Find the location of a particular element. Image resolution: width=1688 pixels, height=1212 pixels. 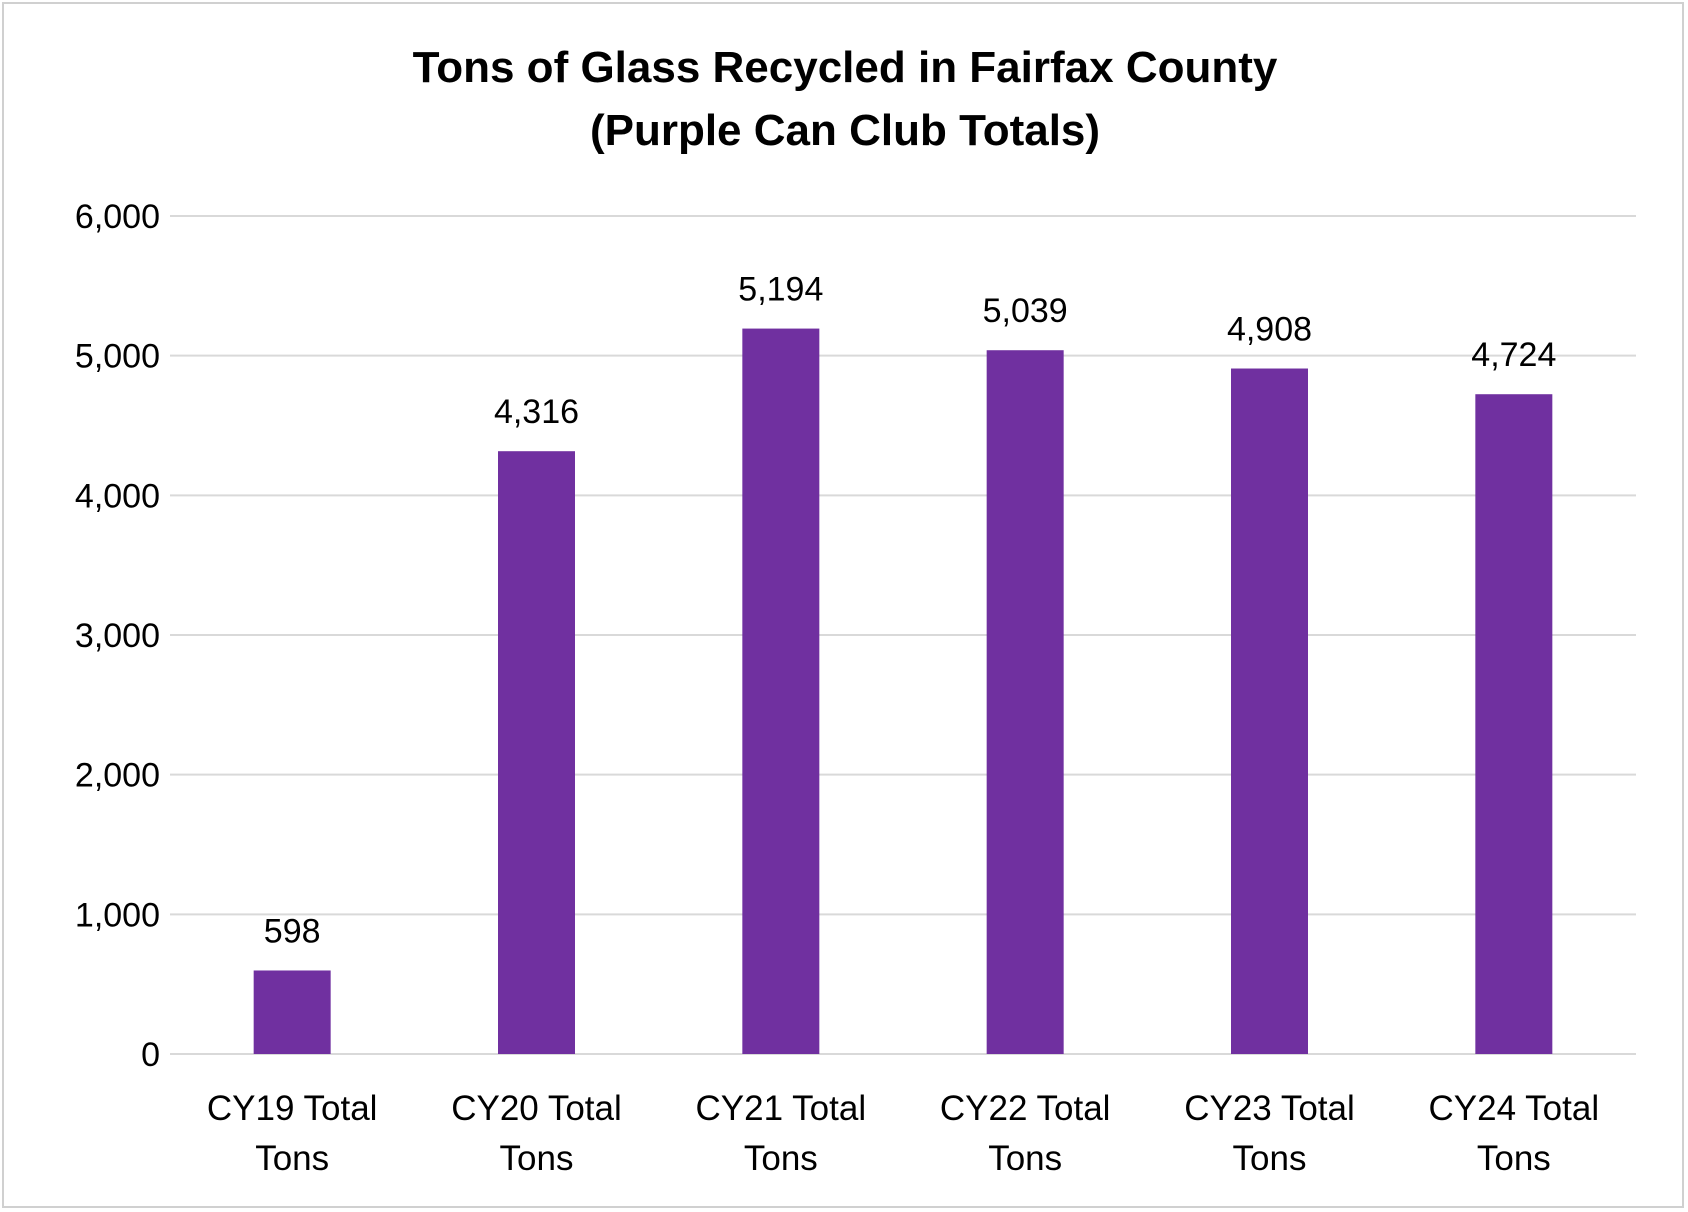

y-axis-ticks: 0 1,000 2,000 3,000 4,000 5,000 6,000 is located at coordinates (117, 636).